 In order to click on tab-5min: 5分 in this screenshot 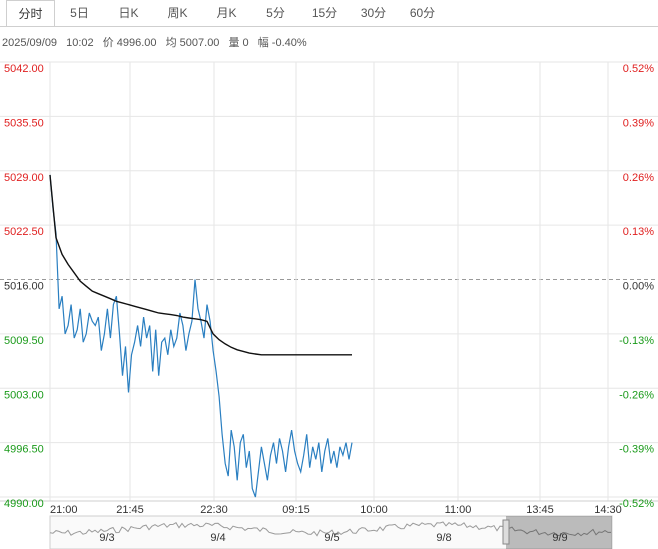, I will do `click(275, 13)`.